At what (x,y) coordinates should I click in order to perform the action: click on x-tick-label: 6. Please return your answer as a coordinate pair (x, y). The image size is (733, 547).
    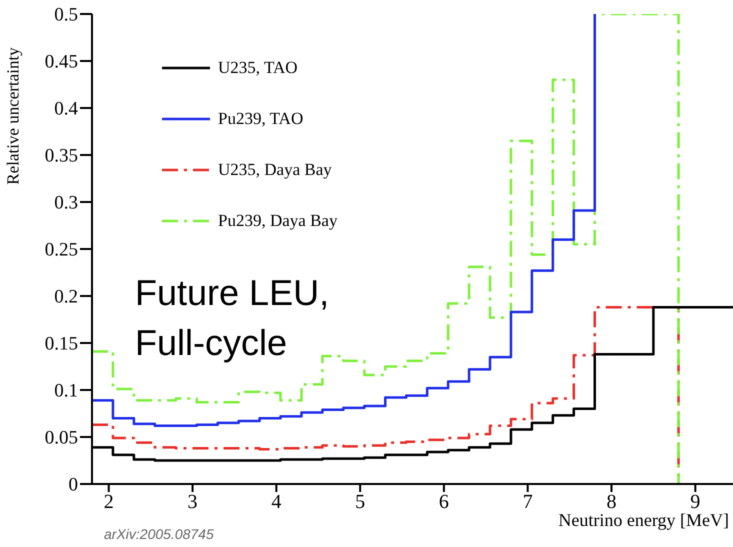
    Looking at the image, I should click on (443, 502).